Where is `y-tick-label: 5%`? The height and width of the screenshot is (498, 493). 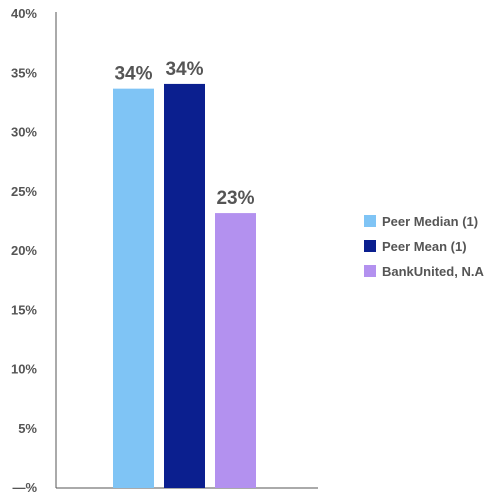
y-tick-label: 5% is located at coordinates (27, 428).